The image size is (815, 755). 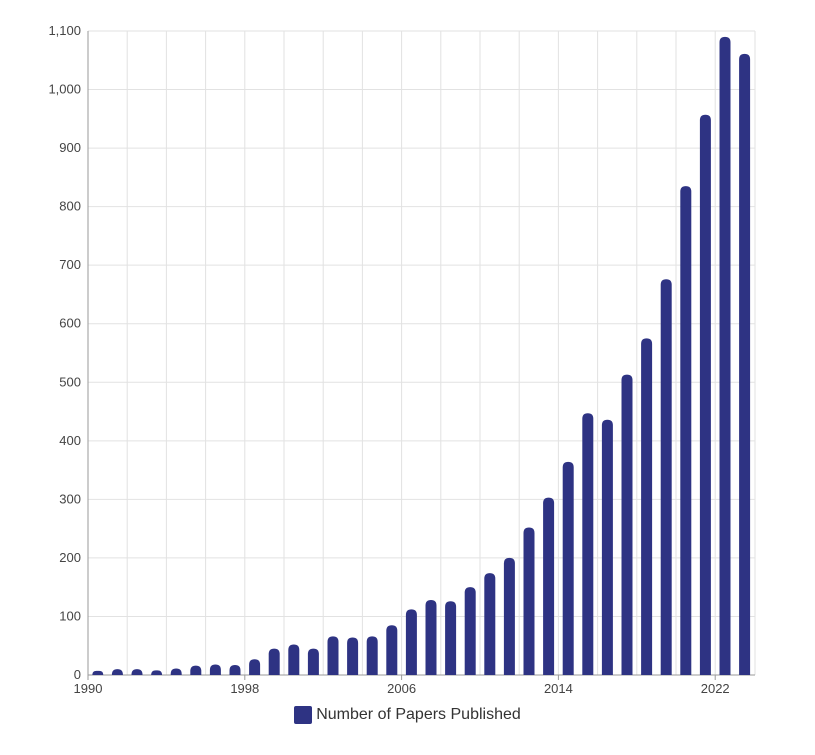 I want to click on bar-2009, so click(x=470, y=631).